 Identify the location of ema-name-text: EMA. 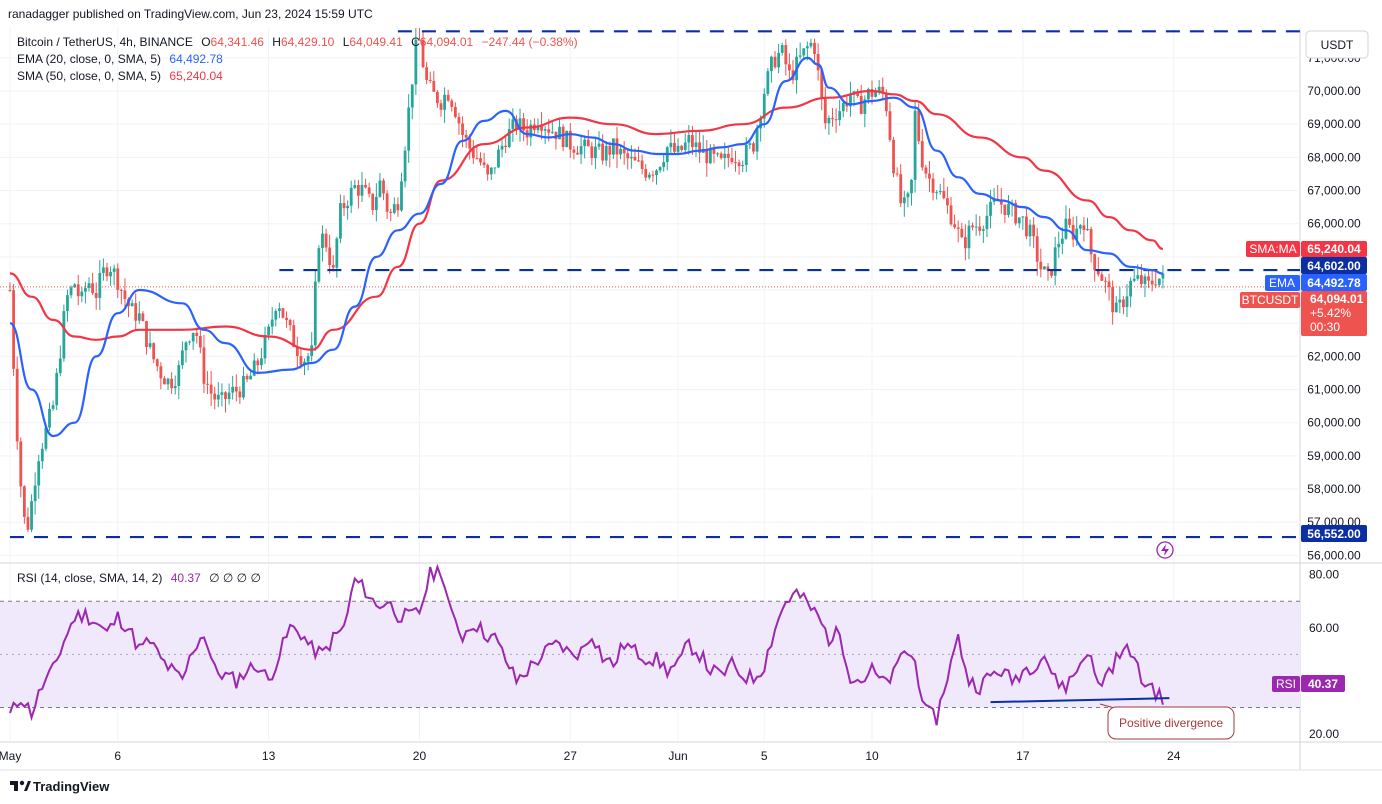
(1282, 283).